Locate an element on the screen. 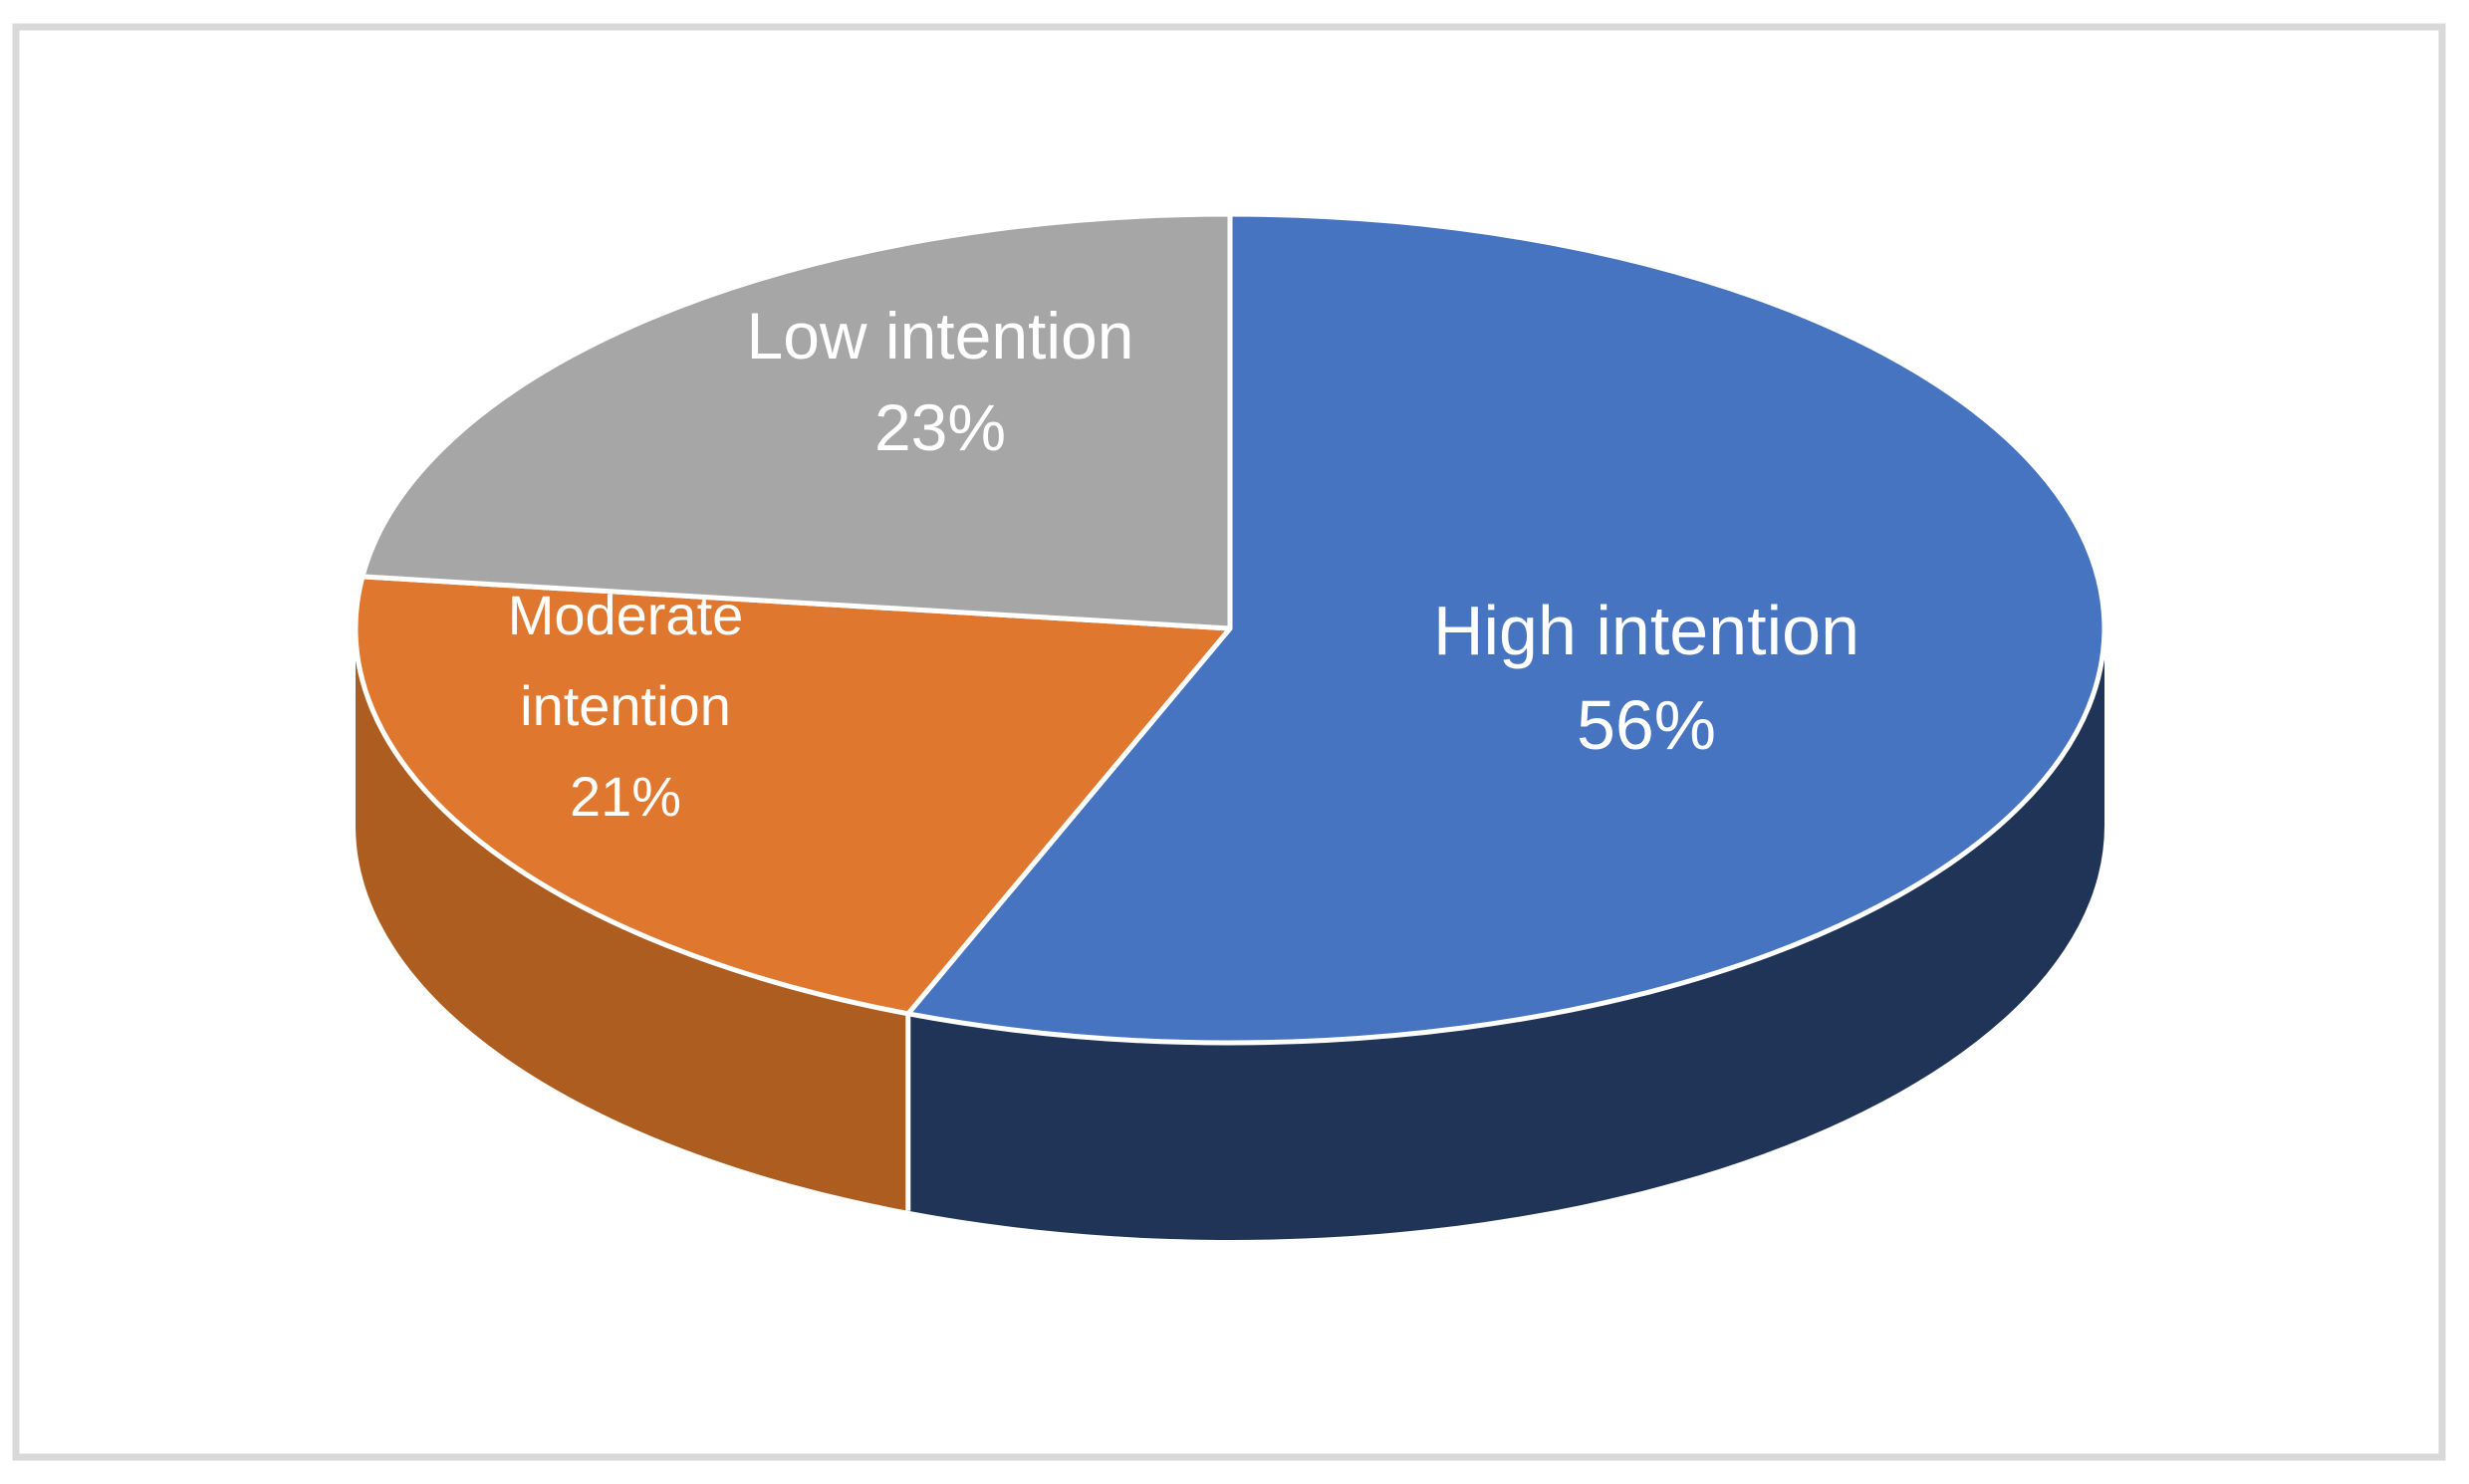 This screenshot has height=1484, width=2469. pie-slice-low-intention is located at coordinates (796, 421).